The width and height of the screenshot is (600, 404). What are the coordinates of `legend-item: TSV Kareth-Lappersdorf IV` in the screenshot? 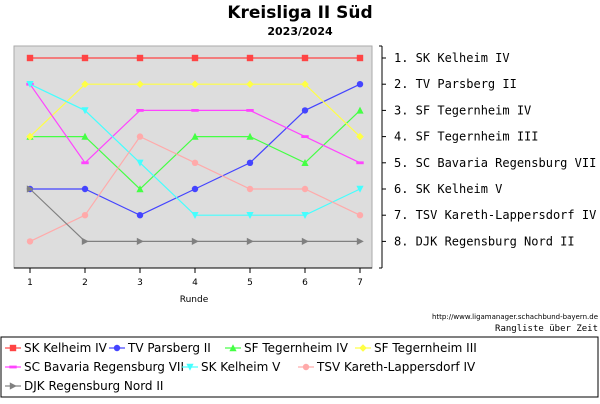 It's located at (387, 367).